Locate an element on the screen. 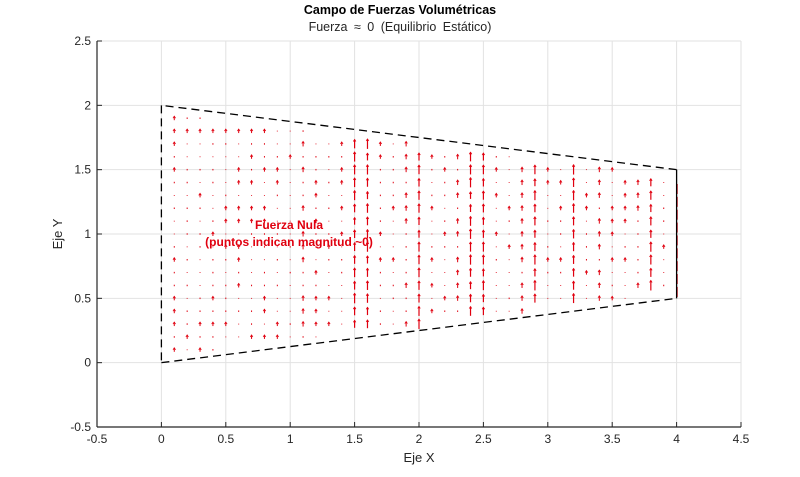  annotation-line2: (puntos indican magnitud ~0) is located at coordinates (289, 242).